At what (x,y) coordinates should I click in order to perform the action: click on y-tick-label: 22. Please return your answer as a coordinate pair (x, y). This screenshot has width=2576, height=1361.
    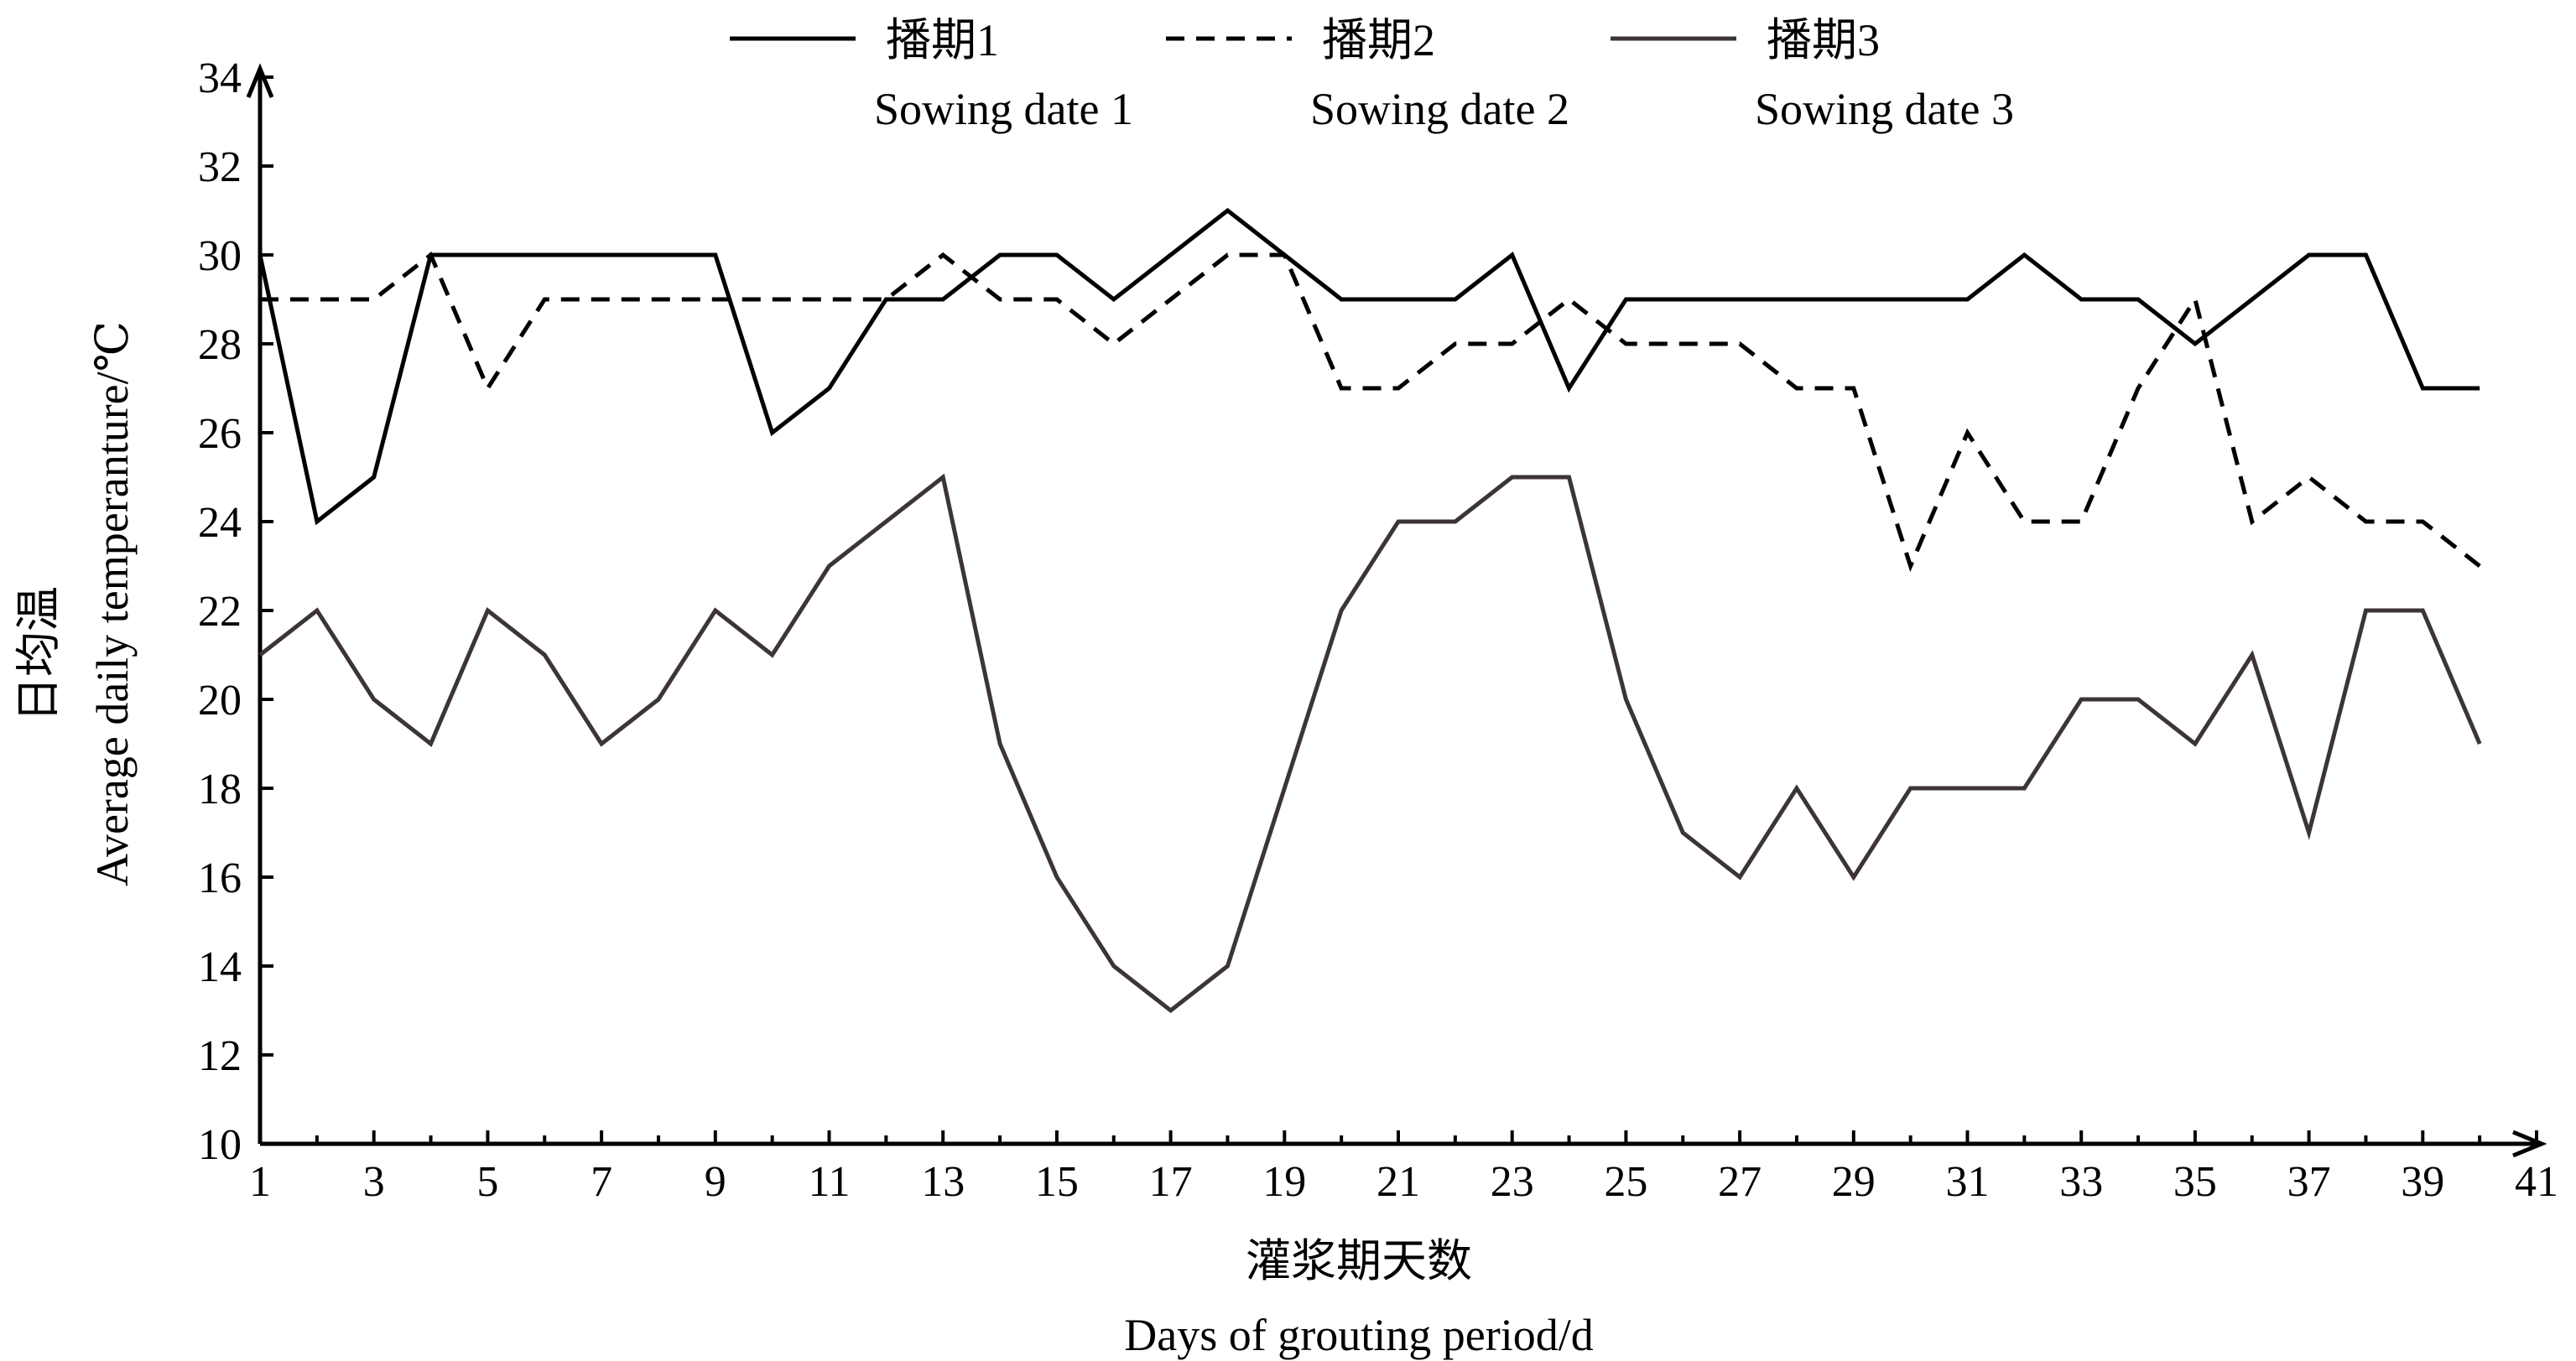
    Looking at the image, I should click on (220, 612).